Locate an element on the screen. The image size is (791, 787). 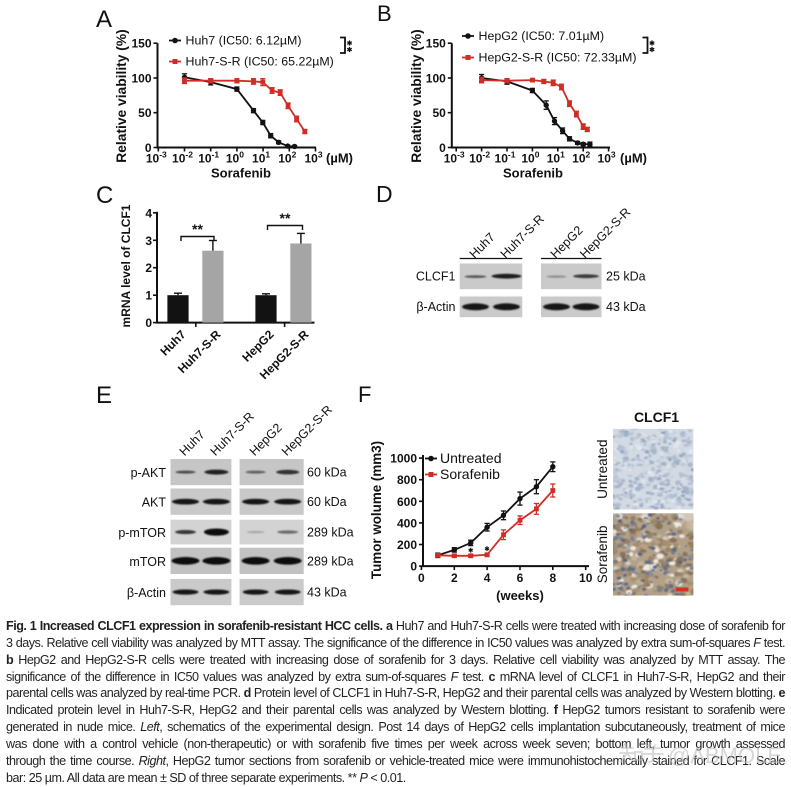
svg-text: 3 is located at coordinates (148, 241).